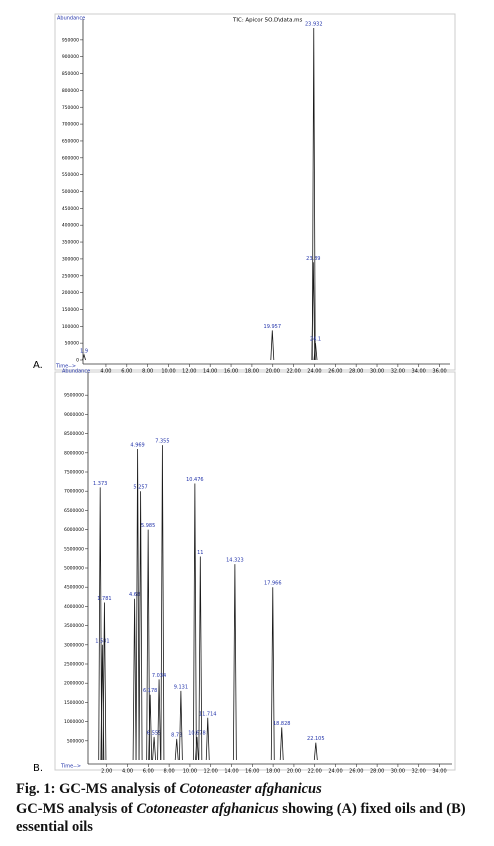 The height and width of the screenshot is (846, 494). I want to click on peak-label: 14.323, so click(235, 561).